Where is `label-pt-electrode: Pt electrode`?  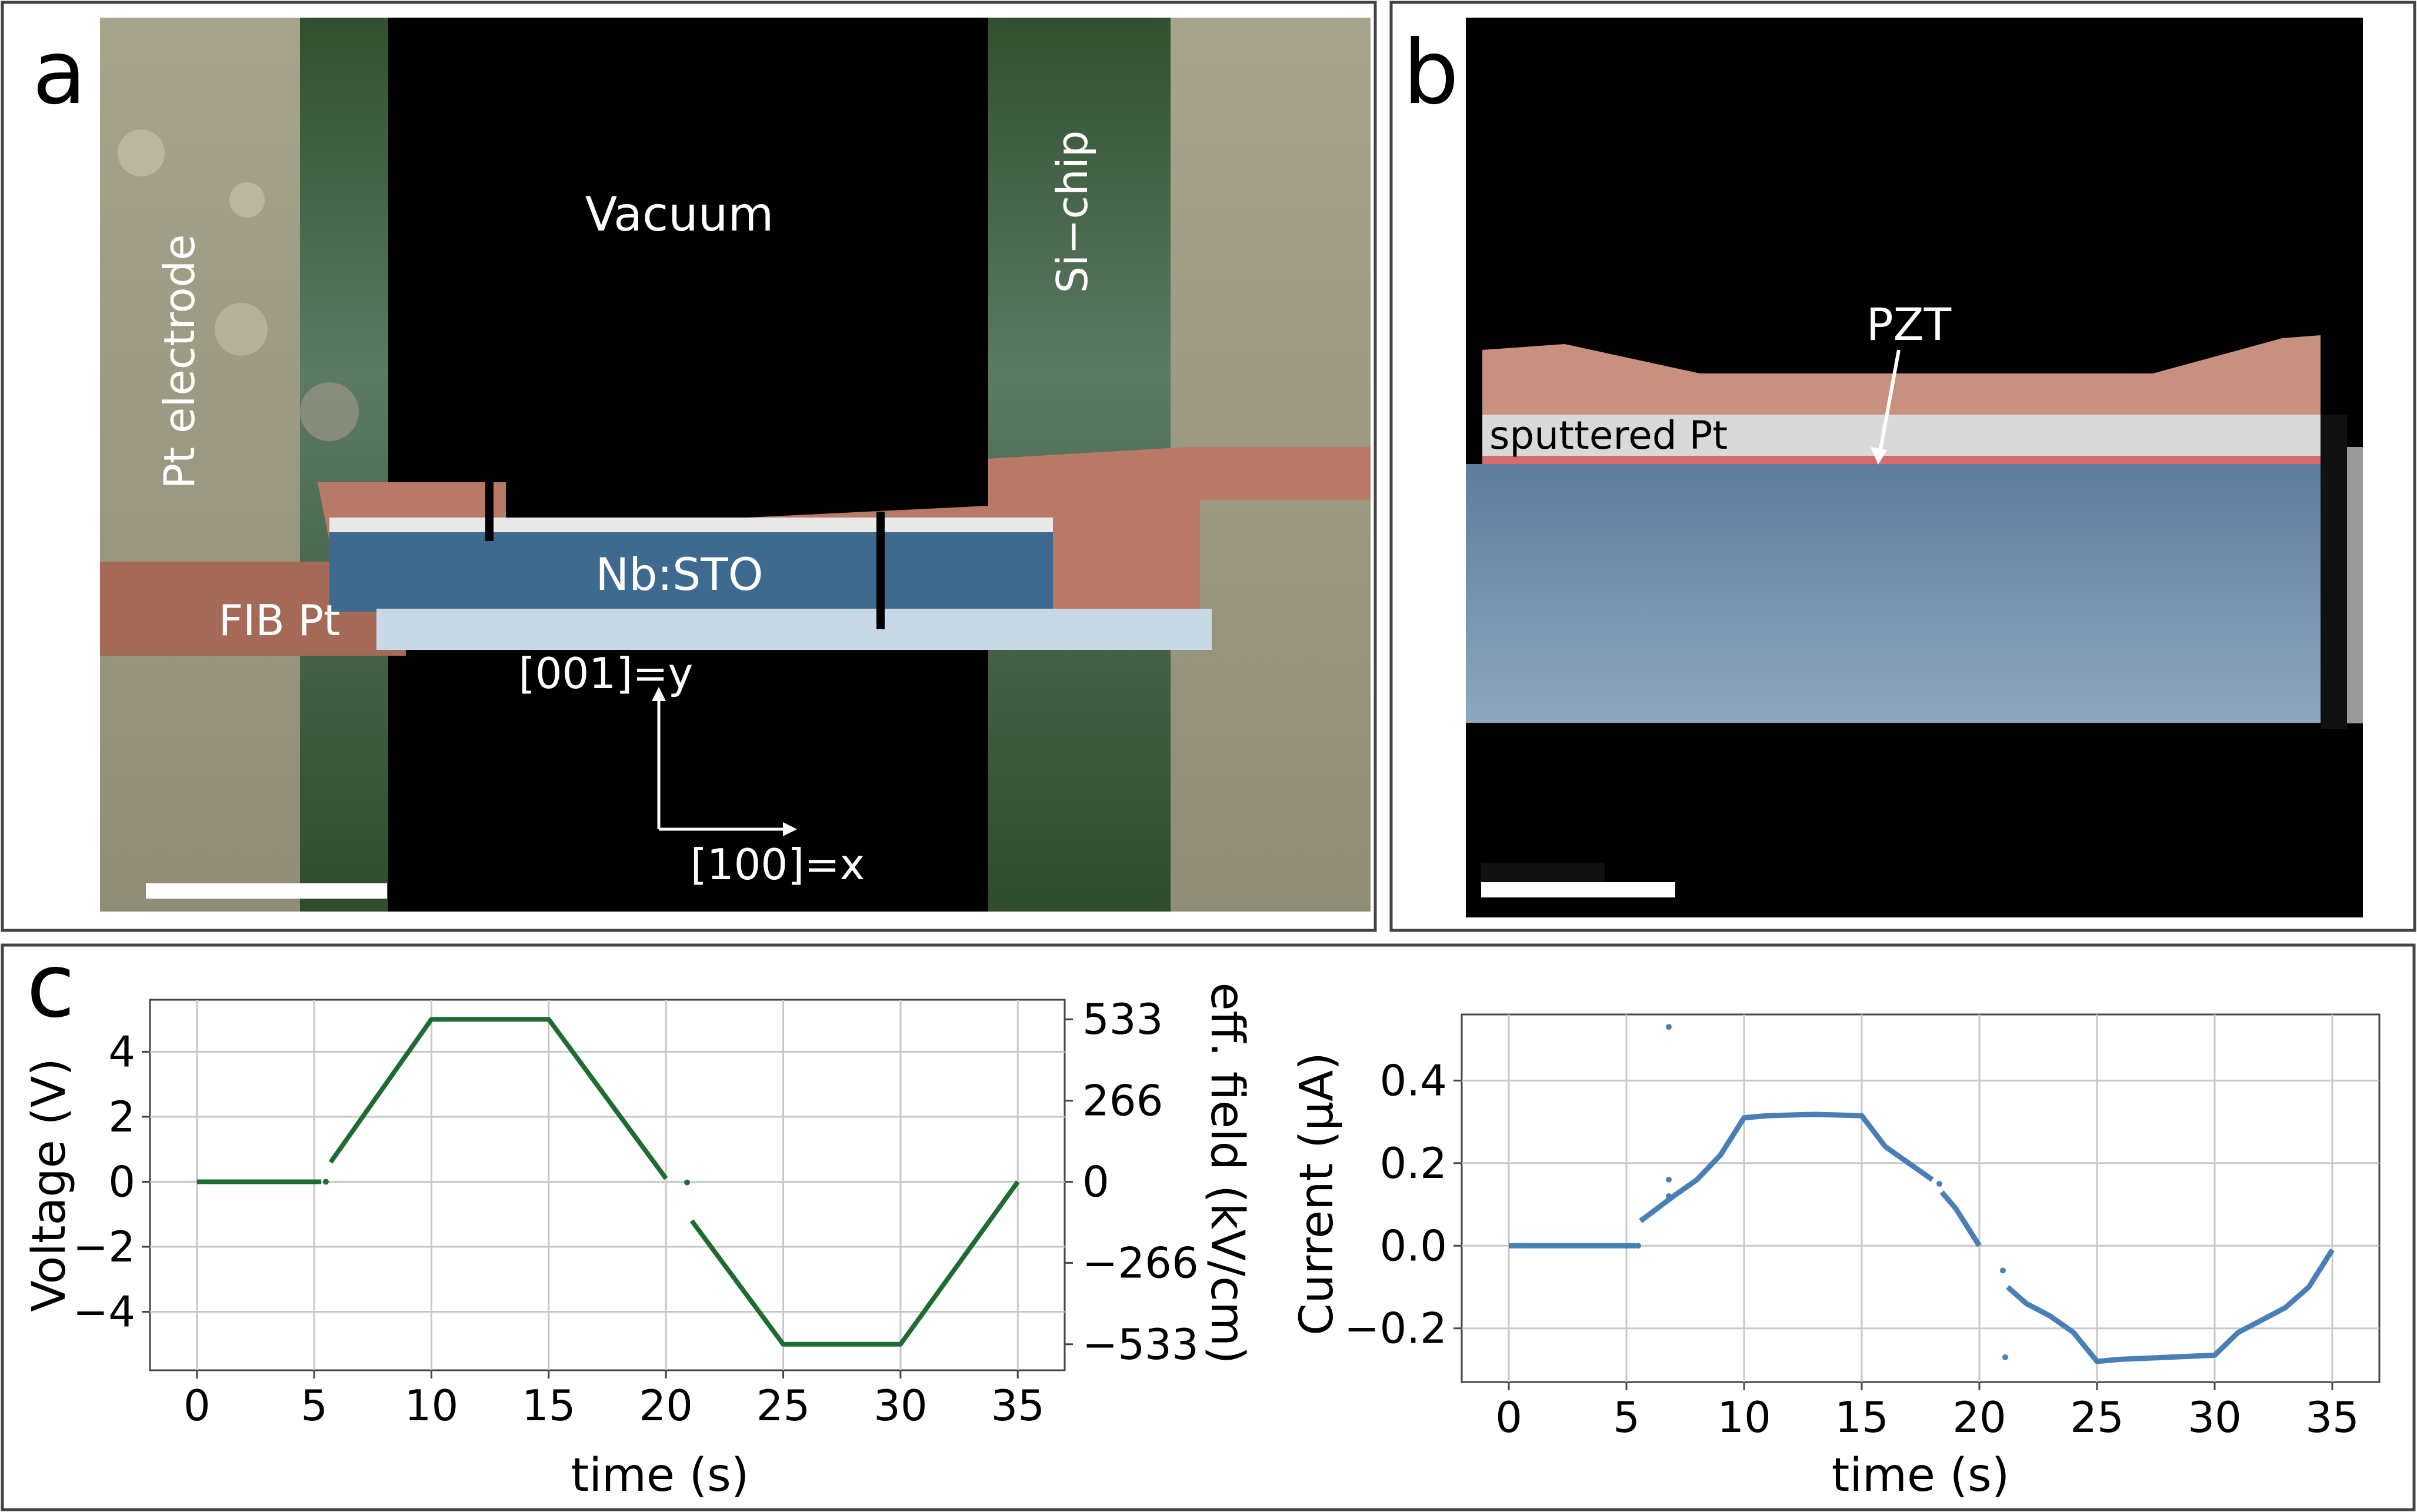
label-pt-electrode: Pt electrode is located at coordinates (179, 361).